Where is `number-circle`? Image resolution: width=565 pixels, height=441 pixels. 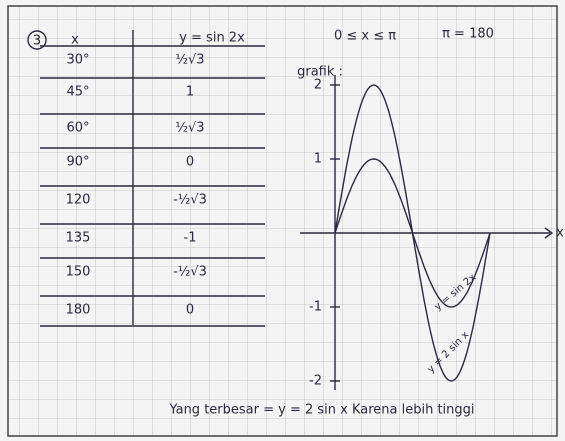
number-circle is located at coordinates (37, 40).